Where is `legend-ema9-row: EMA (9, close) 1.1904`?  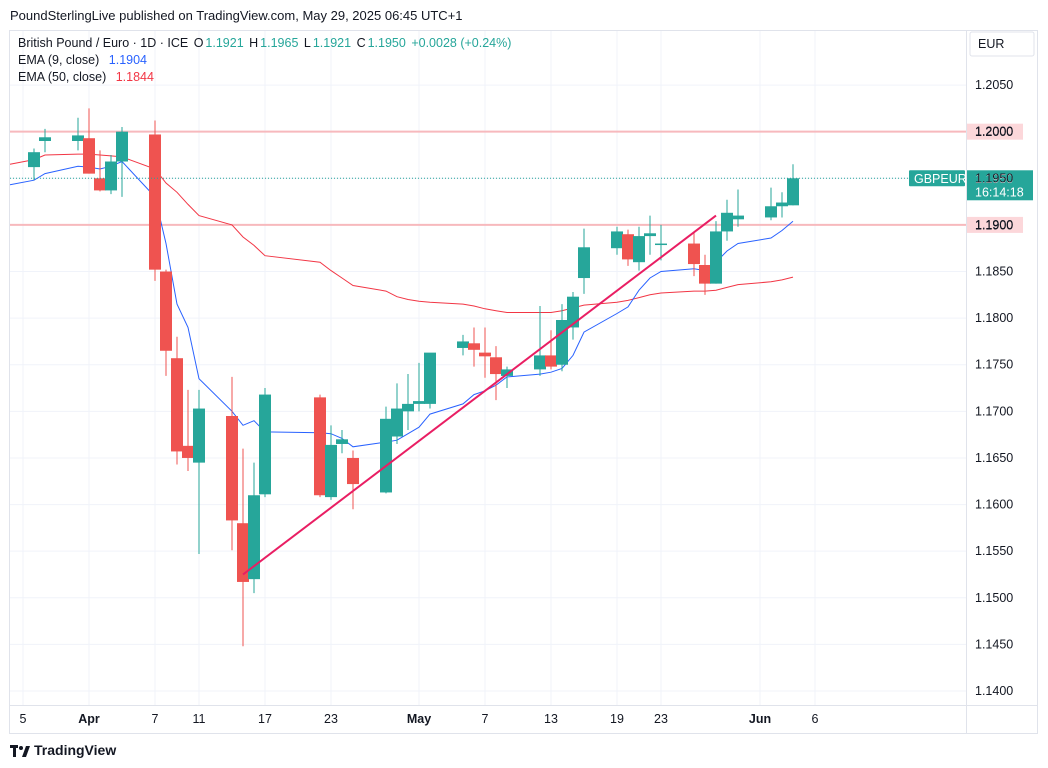 legend-ema9-row: EMA (9, close) 1.1904 is located at coordinates (83, 60).